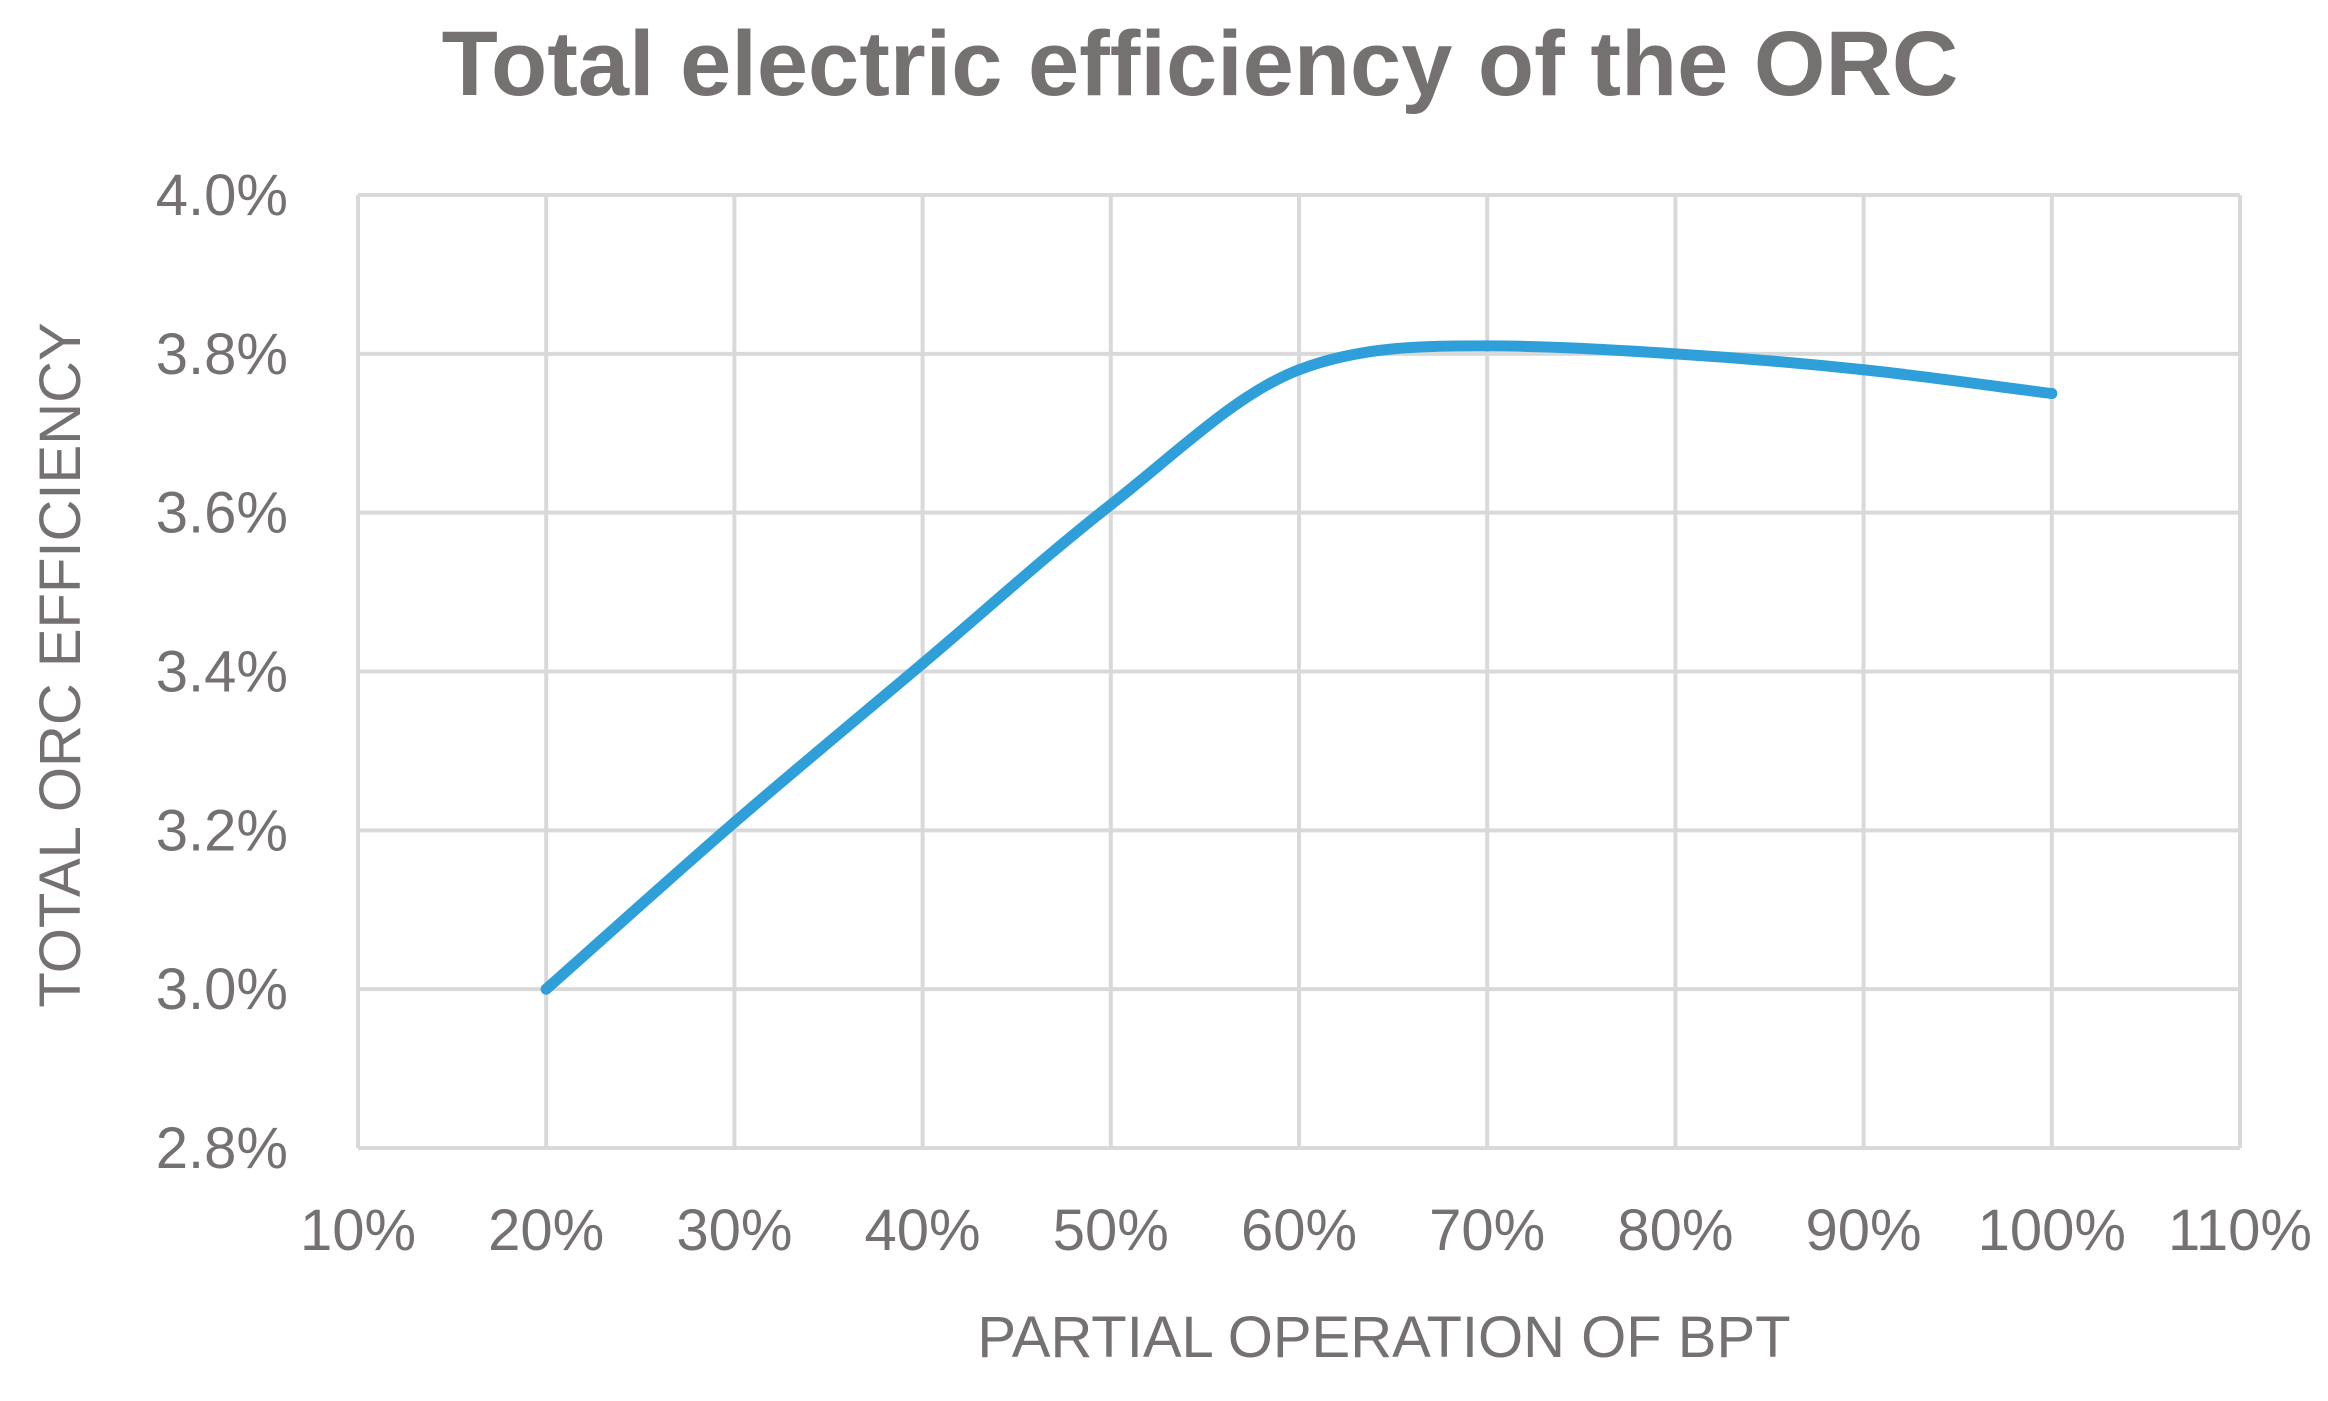  What do you see at coordinates (358, 1230) in the screenshot?
I see `x-tick-label: 10%` at bounding box center [358, 1230].